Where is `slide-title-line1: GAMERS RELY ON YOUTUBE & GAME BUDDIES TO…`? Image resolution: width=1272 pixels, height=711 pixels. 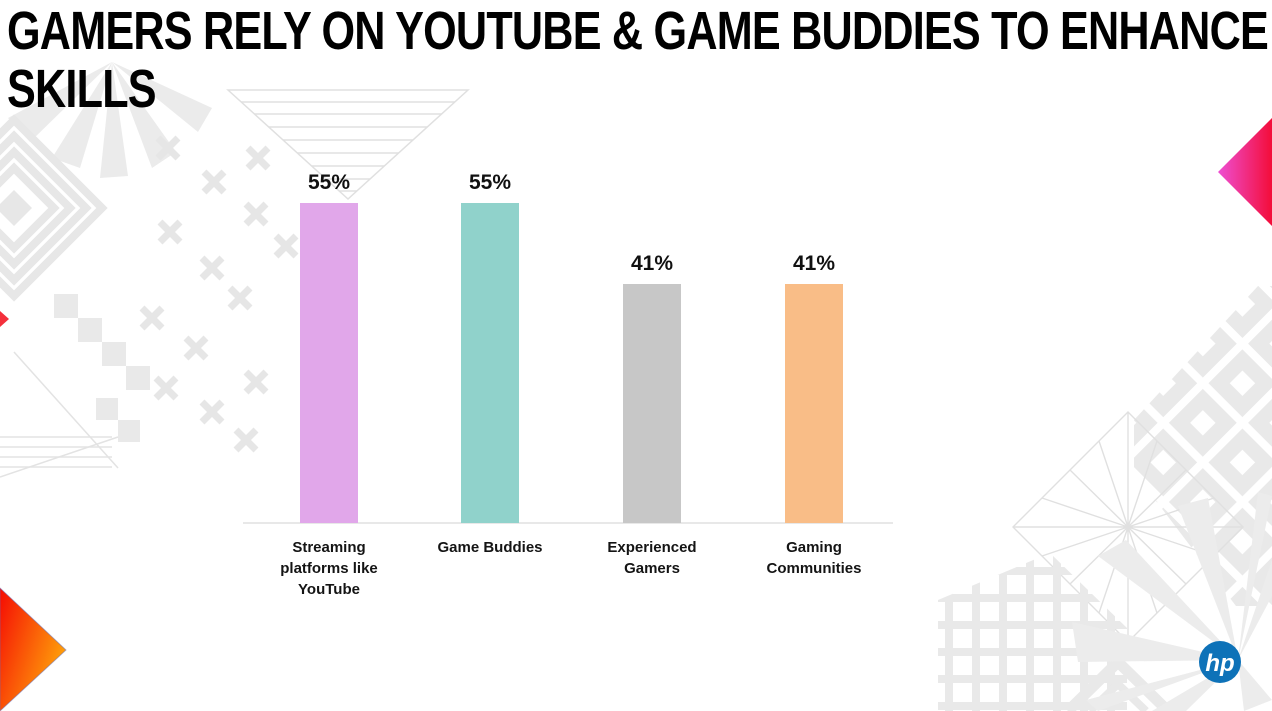 slide-title-line1: GAMERS RELY ON YOUTUBE & GAME BUDDIES TO… is located at coordinates (638, 31).